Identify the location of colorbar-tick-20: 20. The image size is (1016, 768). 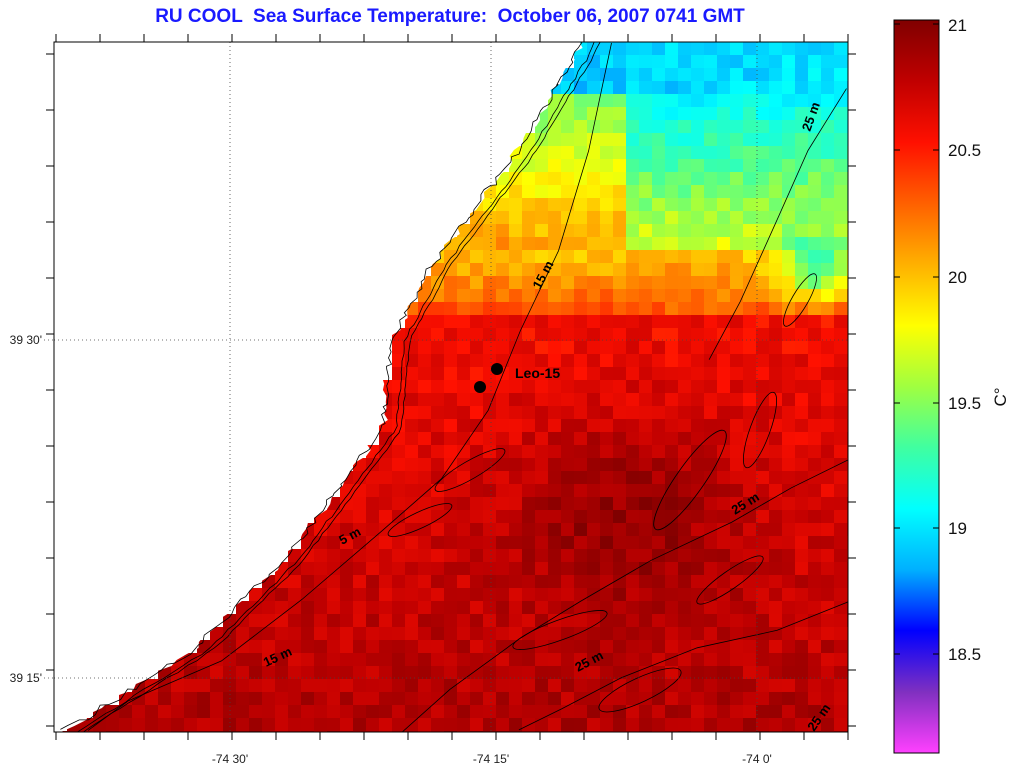
(957, 277).